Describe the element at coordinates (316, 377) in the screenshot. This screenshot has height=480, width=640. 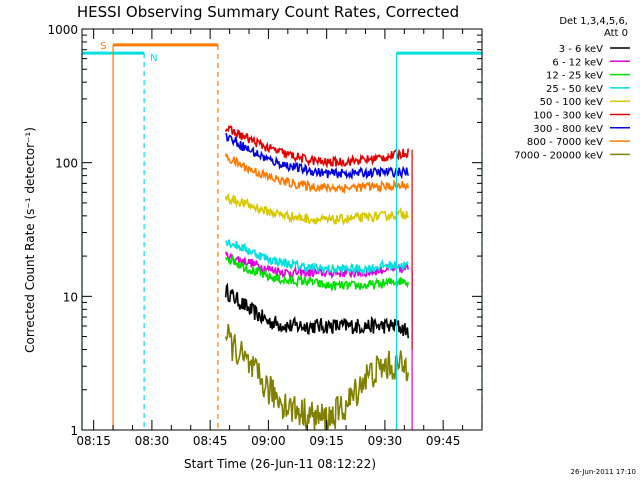
I see `series-7000-20000-keV-line` at that location.